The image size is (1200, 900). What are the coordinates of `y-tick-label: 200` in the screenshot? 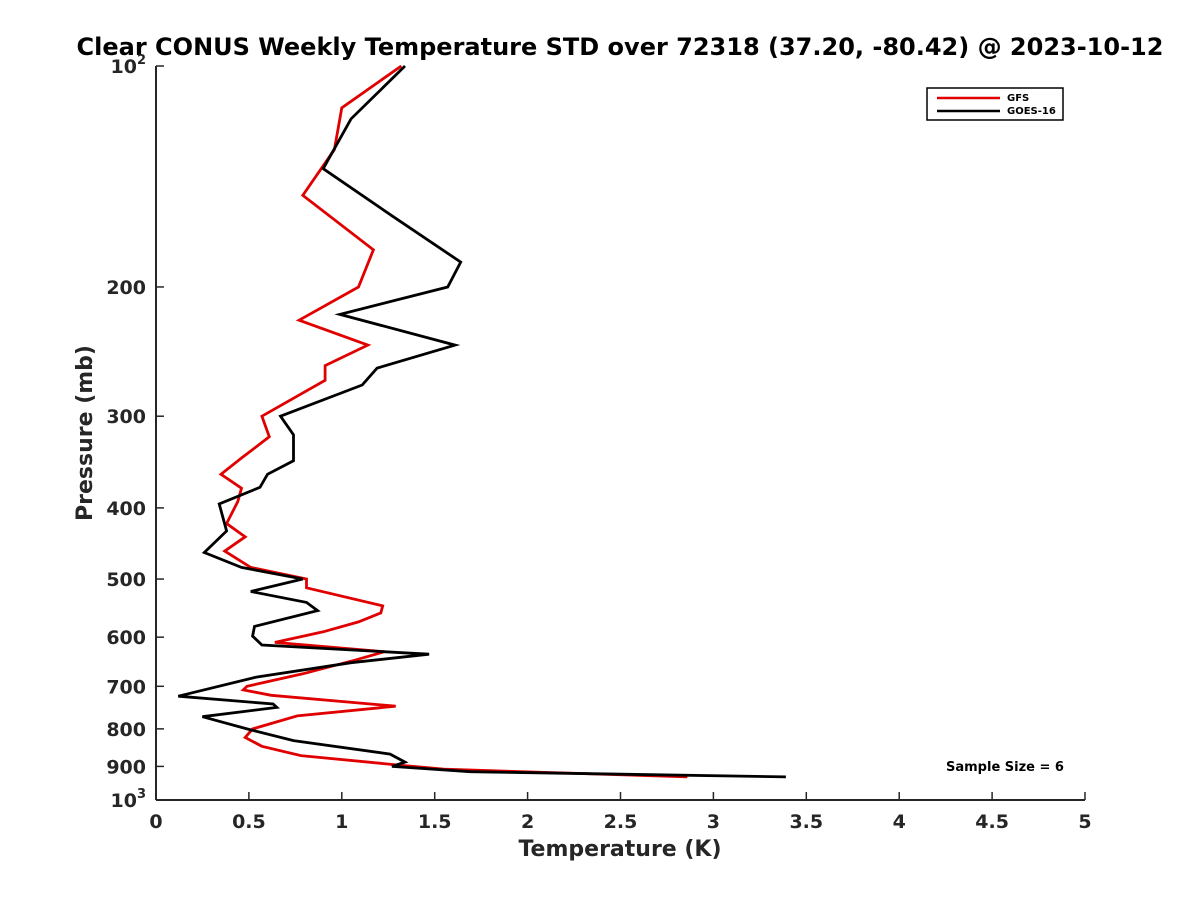 It's located at (126, 288).